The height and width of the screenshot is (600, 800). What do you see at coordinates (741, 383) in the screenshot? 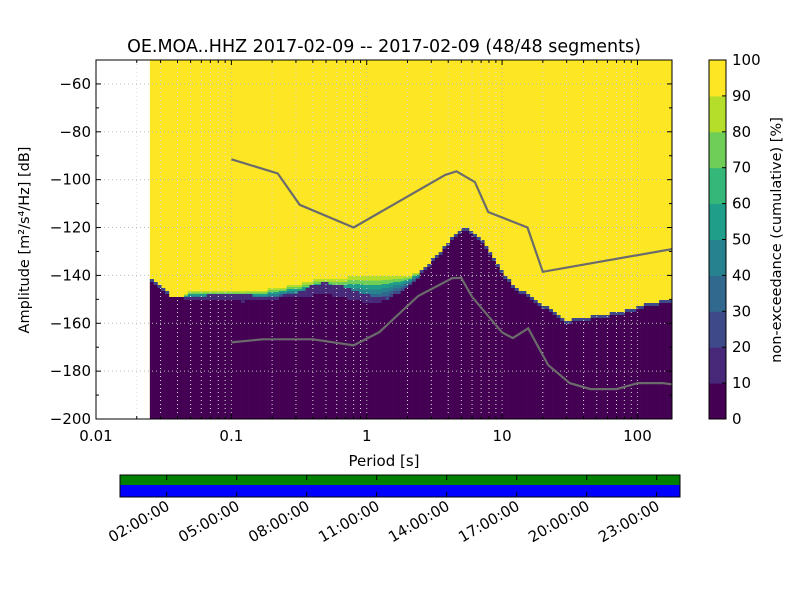
I see `colorbar-tick-label: 10` at bounding box center [741, 383].